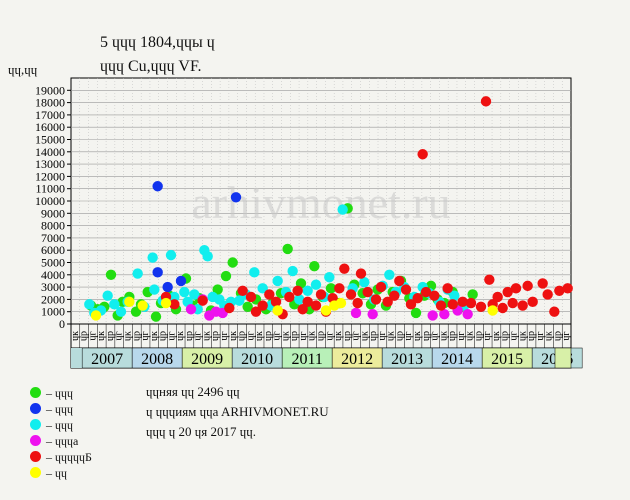  I want to click on legend-label-red: – ɥɥɥɥɥБ, so click(69, 457).